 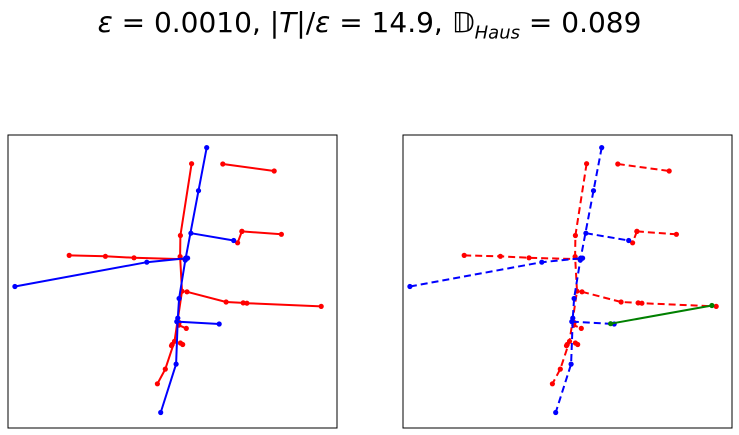 I want to click on figure-title: ε = 0.0010, |T|/ε = 14.9, 𝔻Haus = 0.089, so click(x=369, y=25).